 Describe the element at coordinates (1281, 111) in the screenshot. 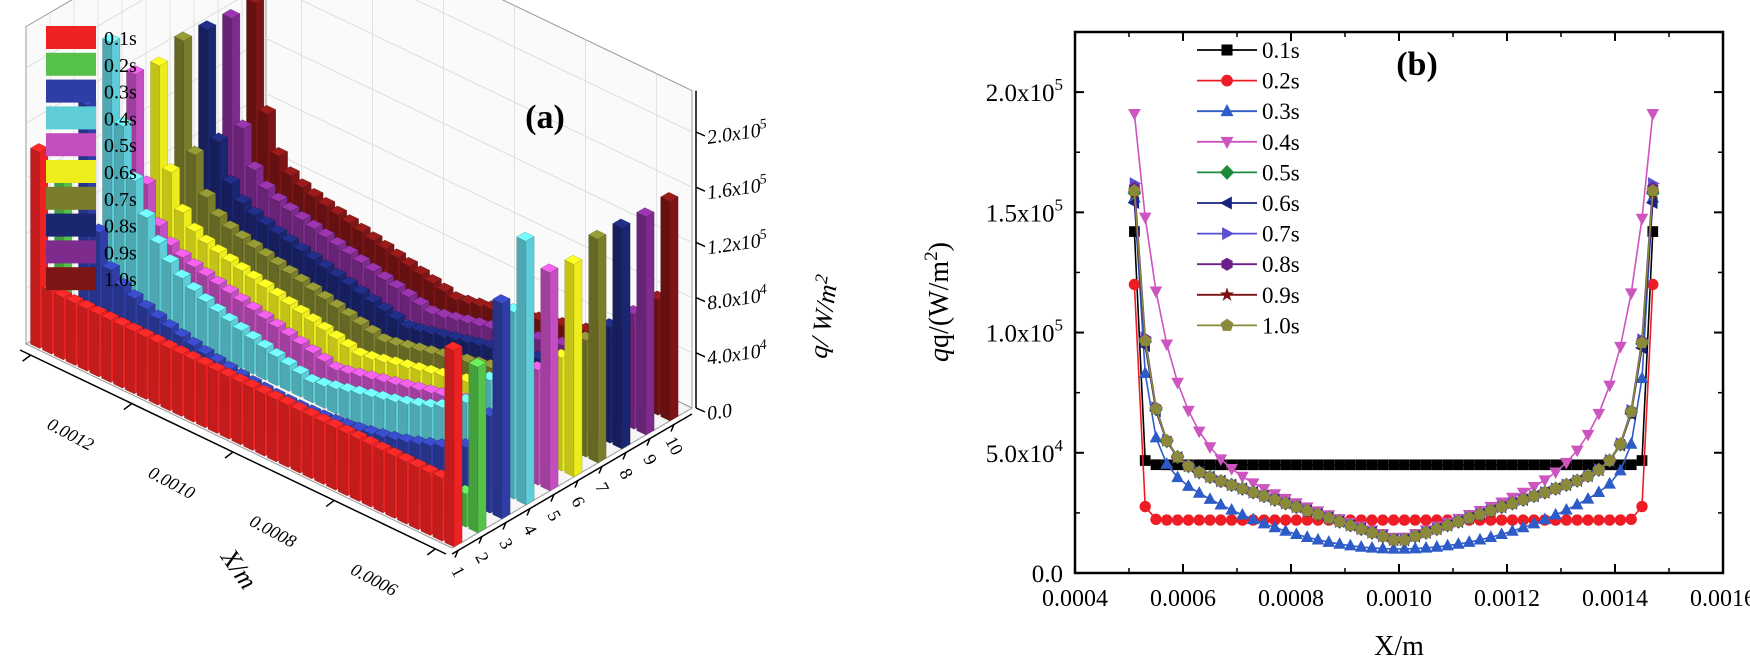

I see `legend-label: 0.3s` at that location.